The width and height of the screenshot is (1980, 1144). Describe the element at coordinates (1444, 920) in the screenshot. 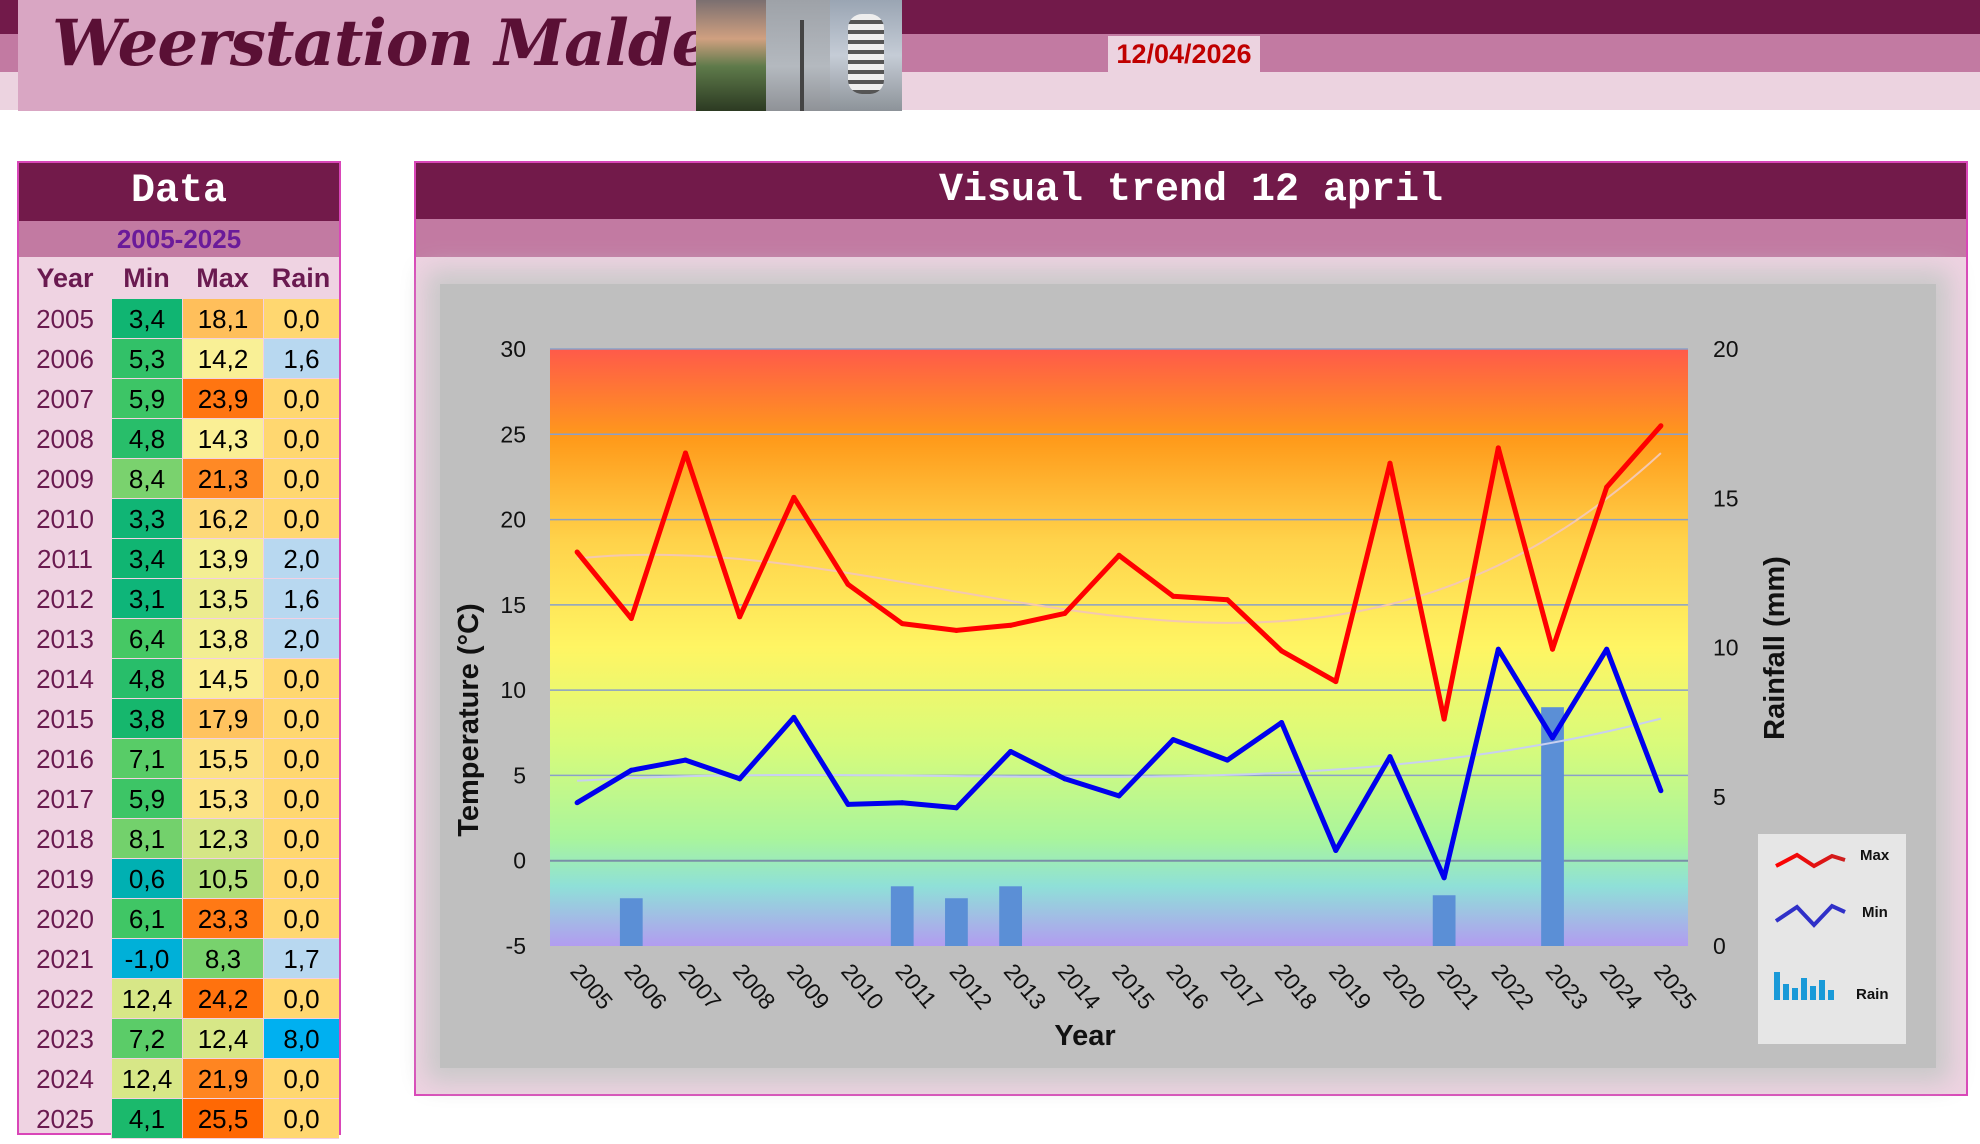

I see `rain-bar` at that location.